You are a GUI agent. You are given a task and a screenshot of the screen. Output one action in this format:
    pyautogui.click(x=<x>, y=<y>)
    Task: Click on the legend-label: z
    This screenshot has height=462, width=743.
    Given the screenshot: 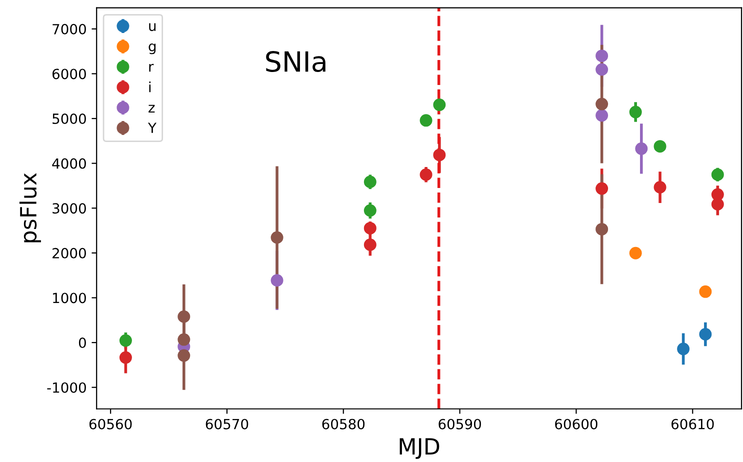 What is the action you would take?
    pyautogui.click(x=151, y=108)
    